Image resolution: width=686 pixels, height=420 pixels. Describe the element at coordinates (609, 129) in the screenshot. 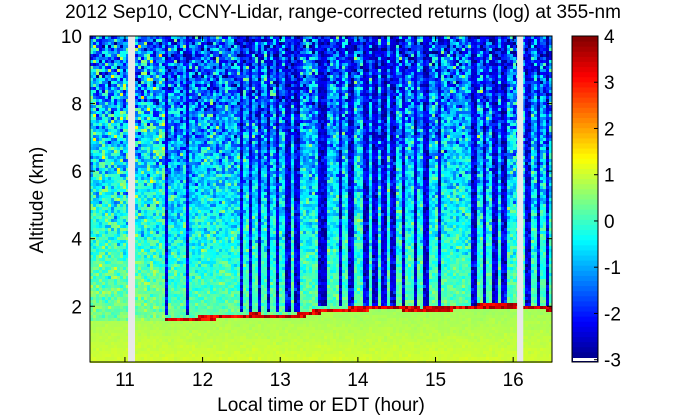

I see `colorbar-tick-label: 2` at that location.